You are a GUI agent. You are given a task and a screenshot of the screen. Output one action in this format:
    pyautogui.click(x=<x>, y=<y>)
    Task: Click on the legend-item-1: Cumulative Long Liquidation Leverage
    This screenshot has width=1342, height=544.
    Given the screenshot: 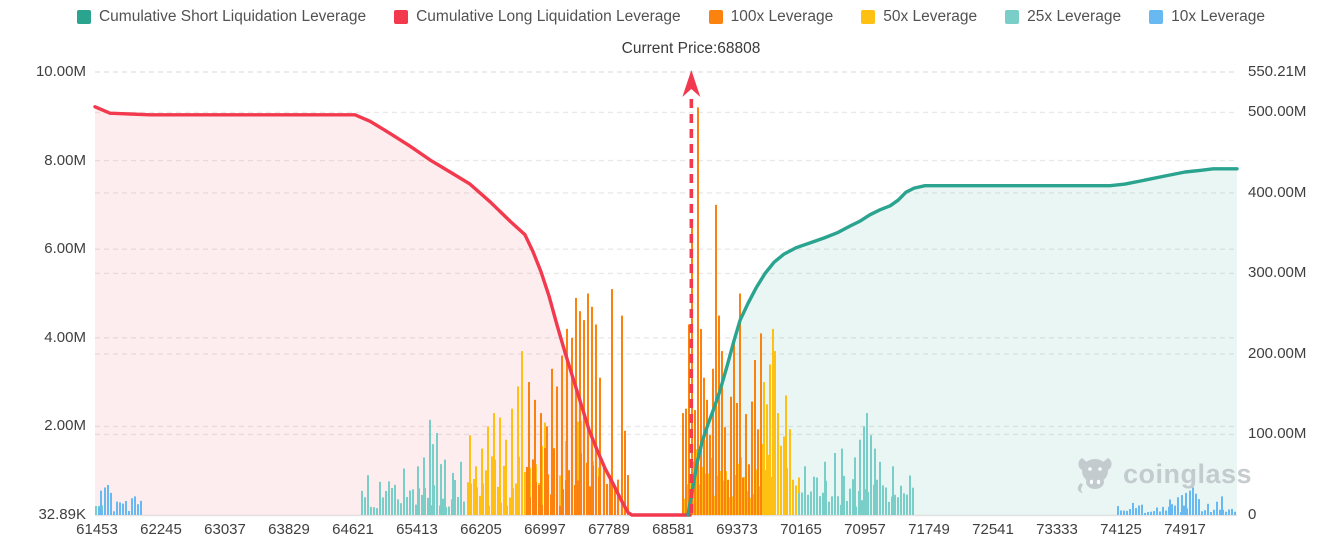 What is the action you would take?
    pyautogui.click(x=537, y=17)
    